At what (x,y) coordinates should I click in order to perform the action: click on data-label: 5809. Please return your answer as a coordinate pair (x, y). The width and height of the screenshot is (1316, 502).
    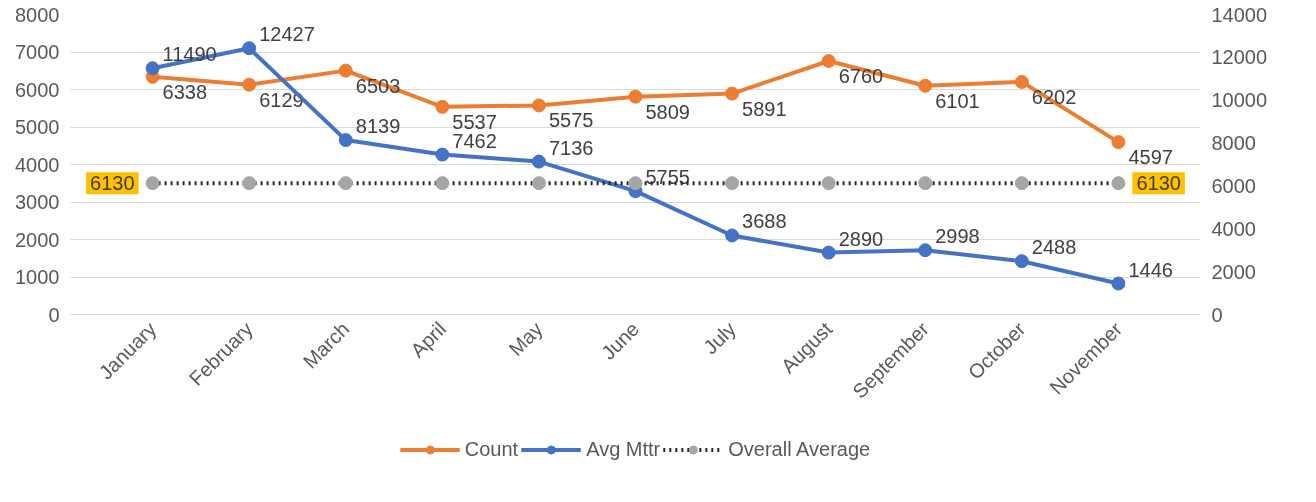
    Looking at the image, I should click on (667, 111).